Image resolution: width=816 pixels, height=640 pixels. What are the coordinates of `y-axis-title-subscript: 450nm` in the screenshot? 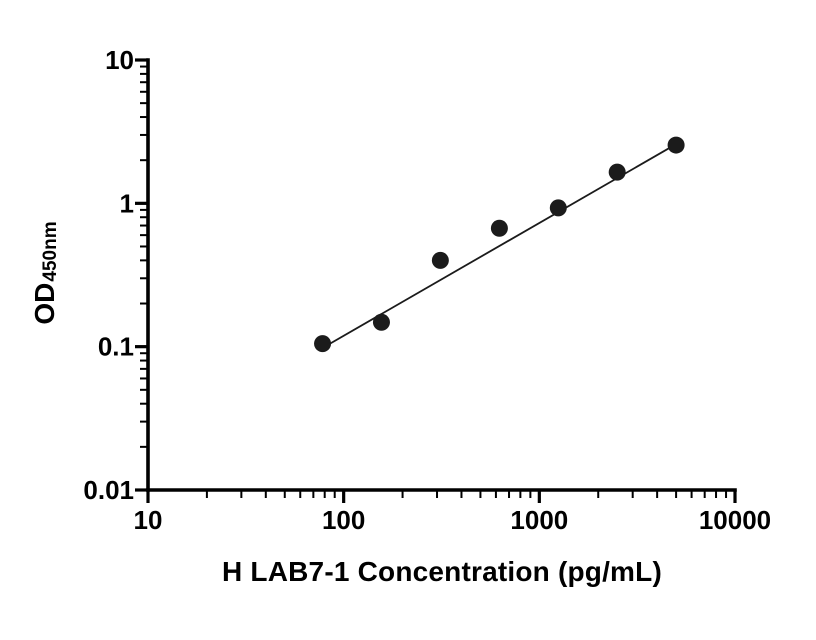 It's located at (50, 251).